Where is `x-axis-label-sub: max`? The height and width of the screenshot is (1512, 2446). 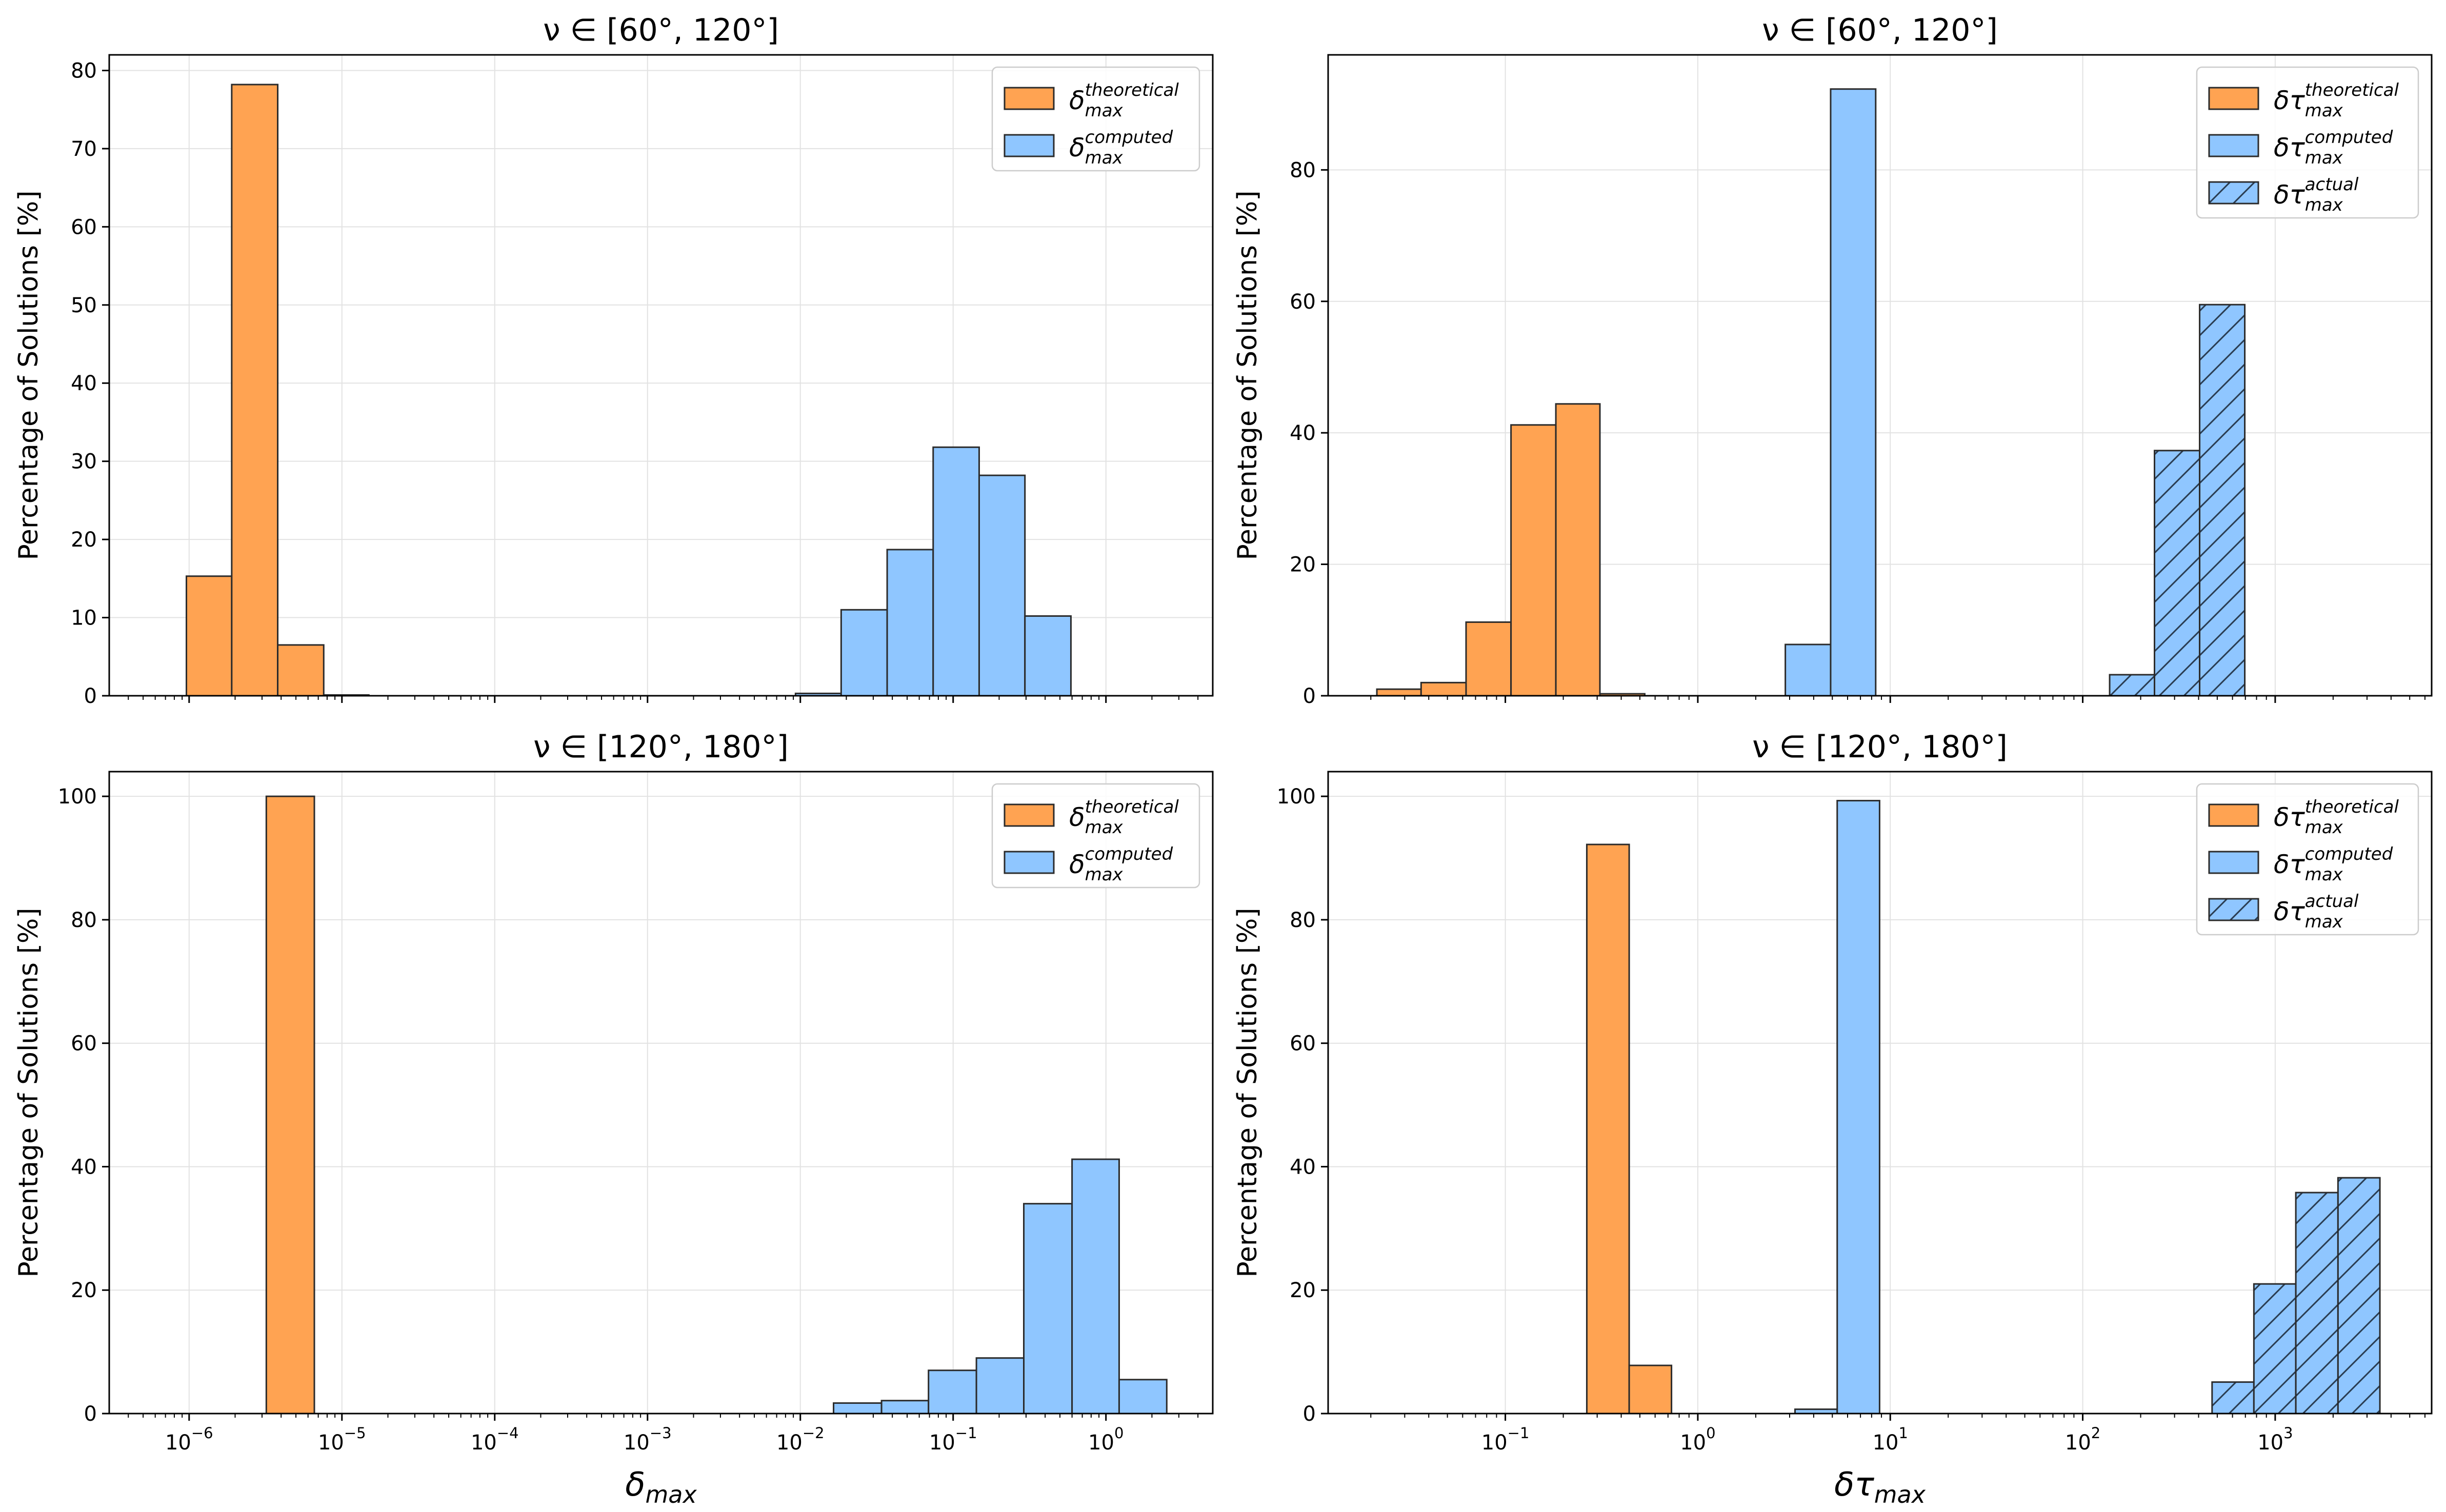 x-axis-label-sub: max is located at coordinates (671, 1495).